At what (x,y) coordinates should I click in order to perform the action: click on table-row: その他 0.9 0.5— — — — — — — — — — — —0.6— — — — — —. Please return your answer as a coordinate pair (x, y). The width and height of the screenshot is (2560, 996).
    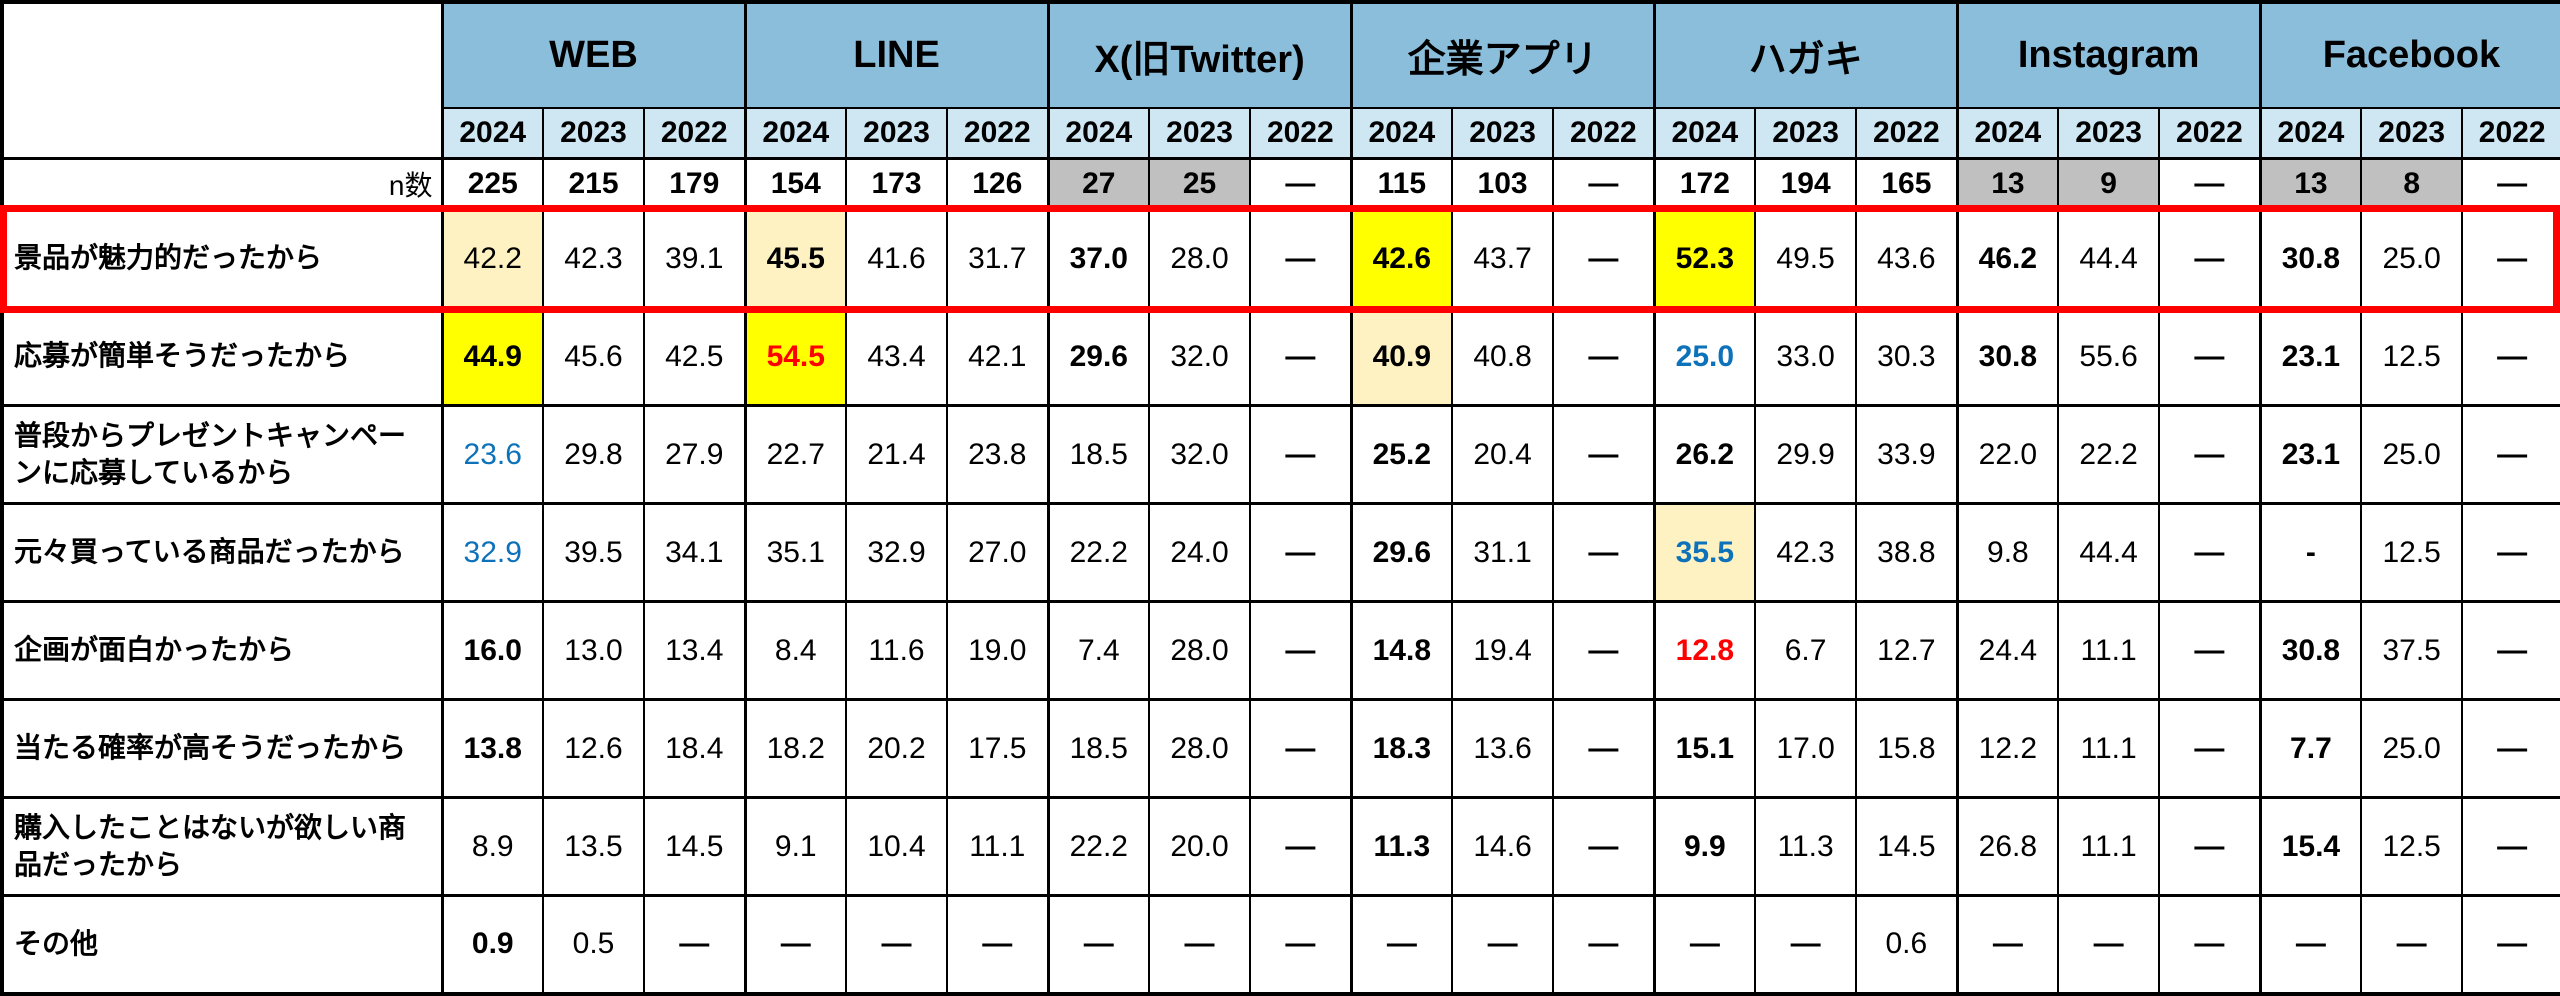
    Looking at the image, I should click on (1280, 944).